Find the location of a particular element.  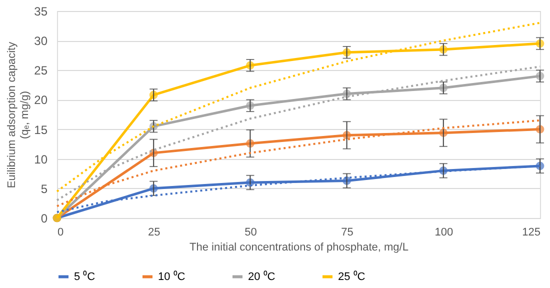

y-tick-label: 15 is located at coordinates (41, 129).